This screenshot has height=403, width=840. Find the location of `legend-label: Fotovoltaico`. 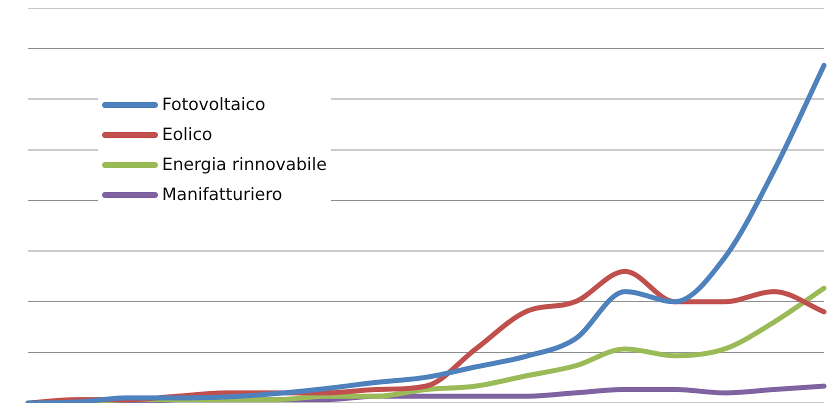

legend-label: Fotovoltaico is located at coordinates (214, 105).